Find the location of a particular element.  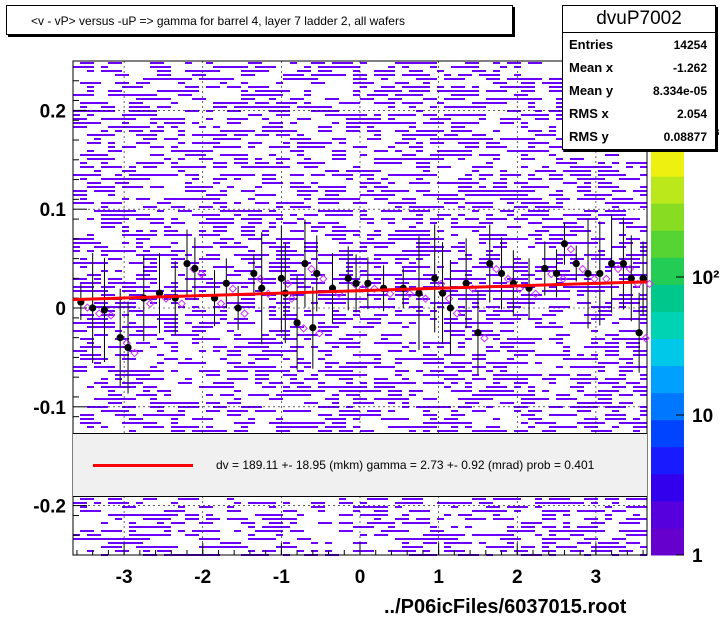

profile-point is located at coordinates (478, 333).